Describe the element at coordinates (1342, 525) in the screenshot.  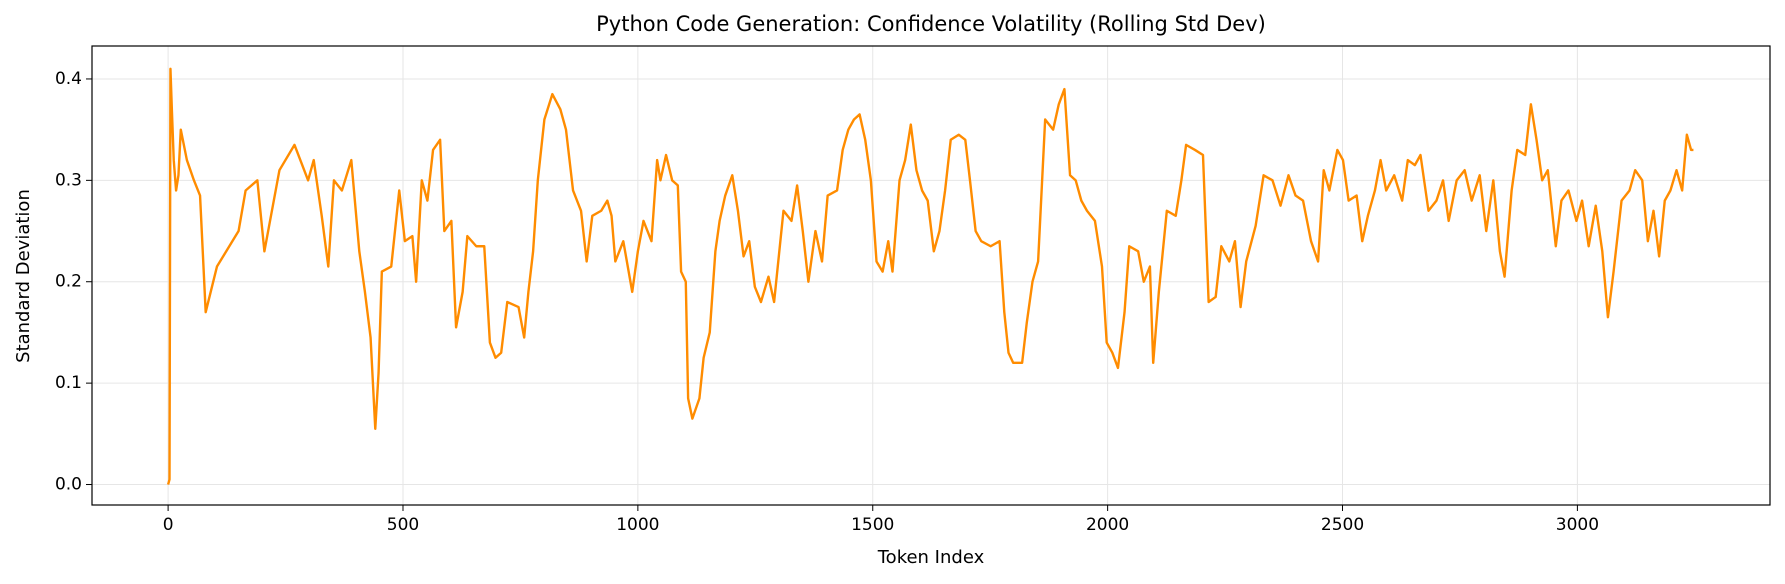
I see `x-tick-label: 2500` at that location.